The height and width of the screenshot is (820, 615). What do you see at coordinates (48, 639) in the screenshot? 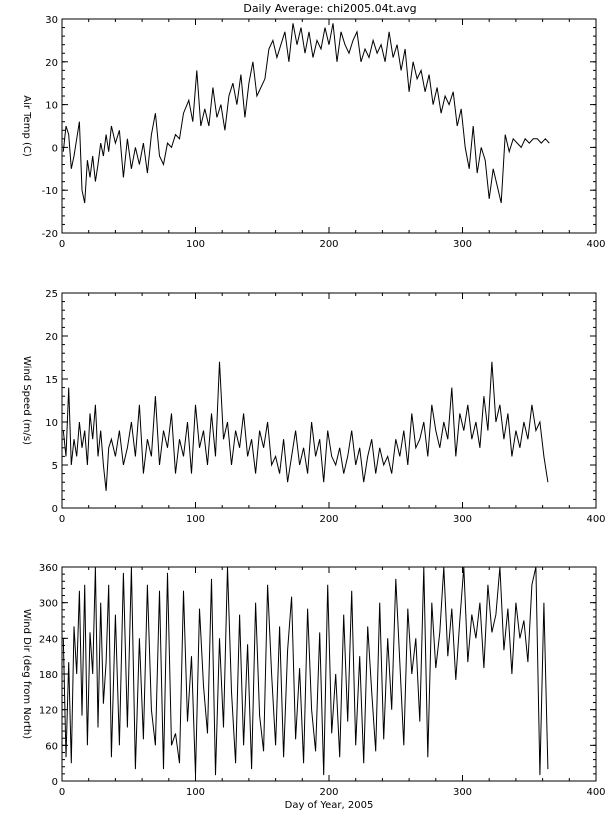
I see `y-tick-label: 240` at bounding box center [48, 639].